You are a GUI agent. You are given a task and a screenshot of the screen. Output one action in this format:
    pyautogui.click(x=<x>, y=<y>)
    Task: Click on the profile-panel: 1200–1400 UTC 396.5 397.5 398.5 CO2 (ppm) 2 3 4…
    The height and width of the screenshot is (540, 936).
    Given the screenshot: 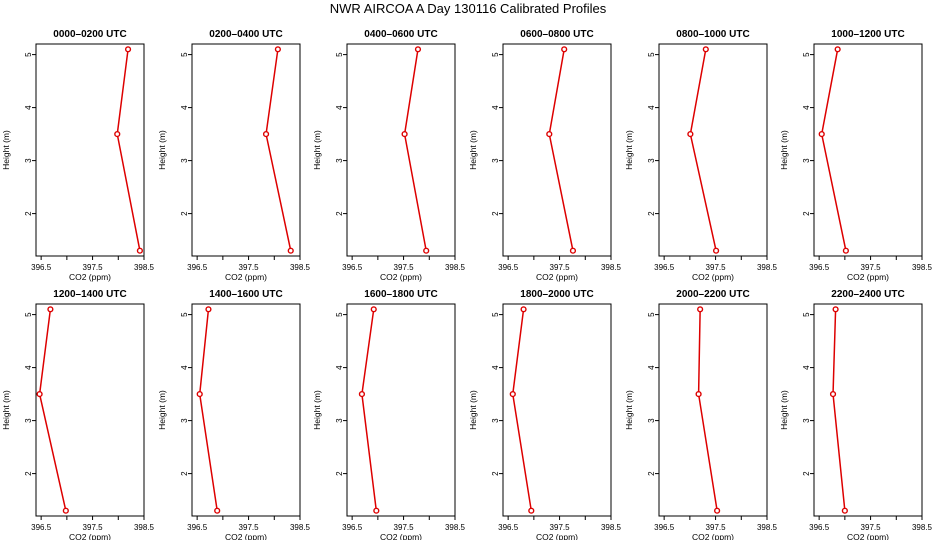 What is the action you would take?
    pyautogui.click(x=78, y=414)
    